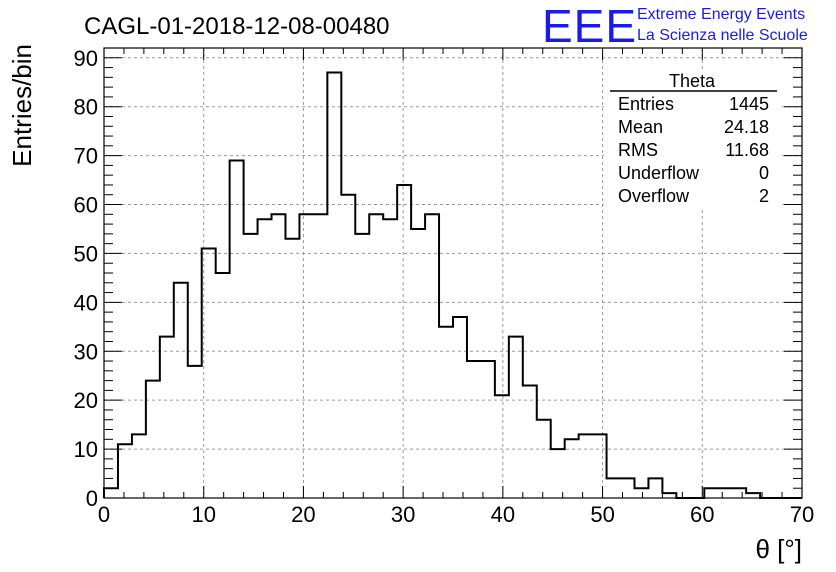 This screenshot has height=572, width=836. What do you see at coordinates (92, 498) in the screenshot?
I see `y-tick-label: 0` at bounding box center [92, 498].